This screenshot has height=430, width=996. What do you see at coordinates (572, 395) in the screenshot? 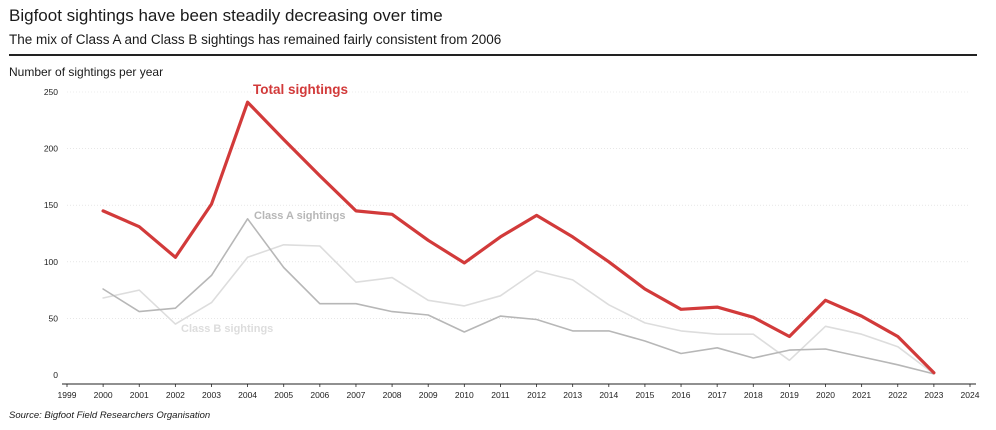
I see `x-tick-label: 2013` at bounding box center [572, 395].